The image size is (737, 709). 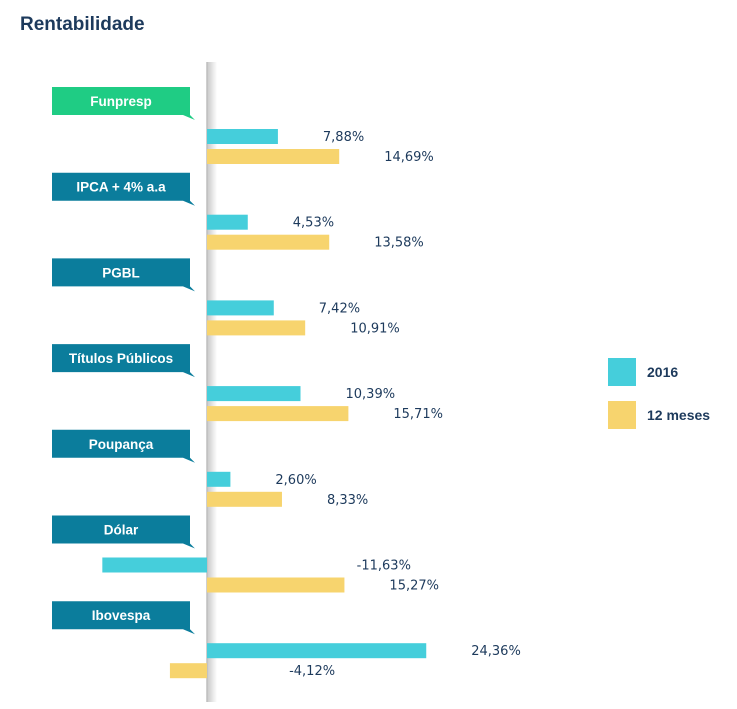 I want to click on bar-12-meses-ipca-4-a-a, so click(x=268, y=242).